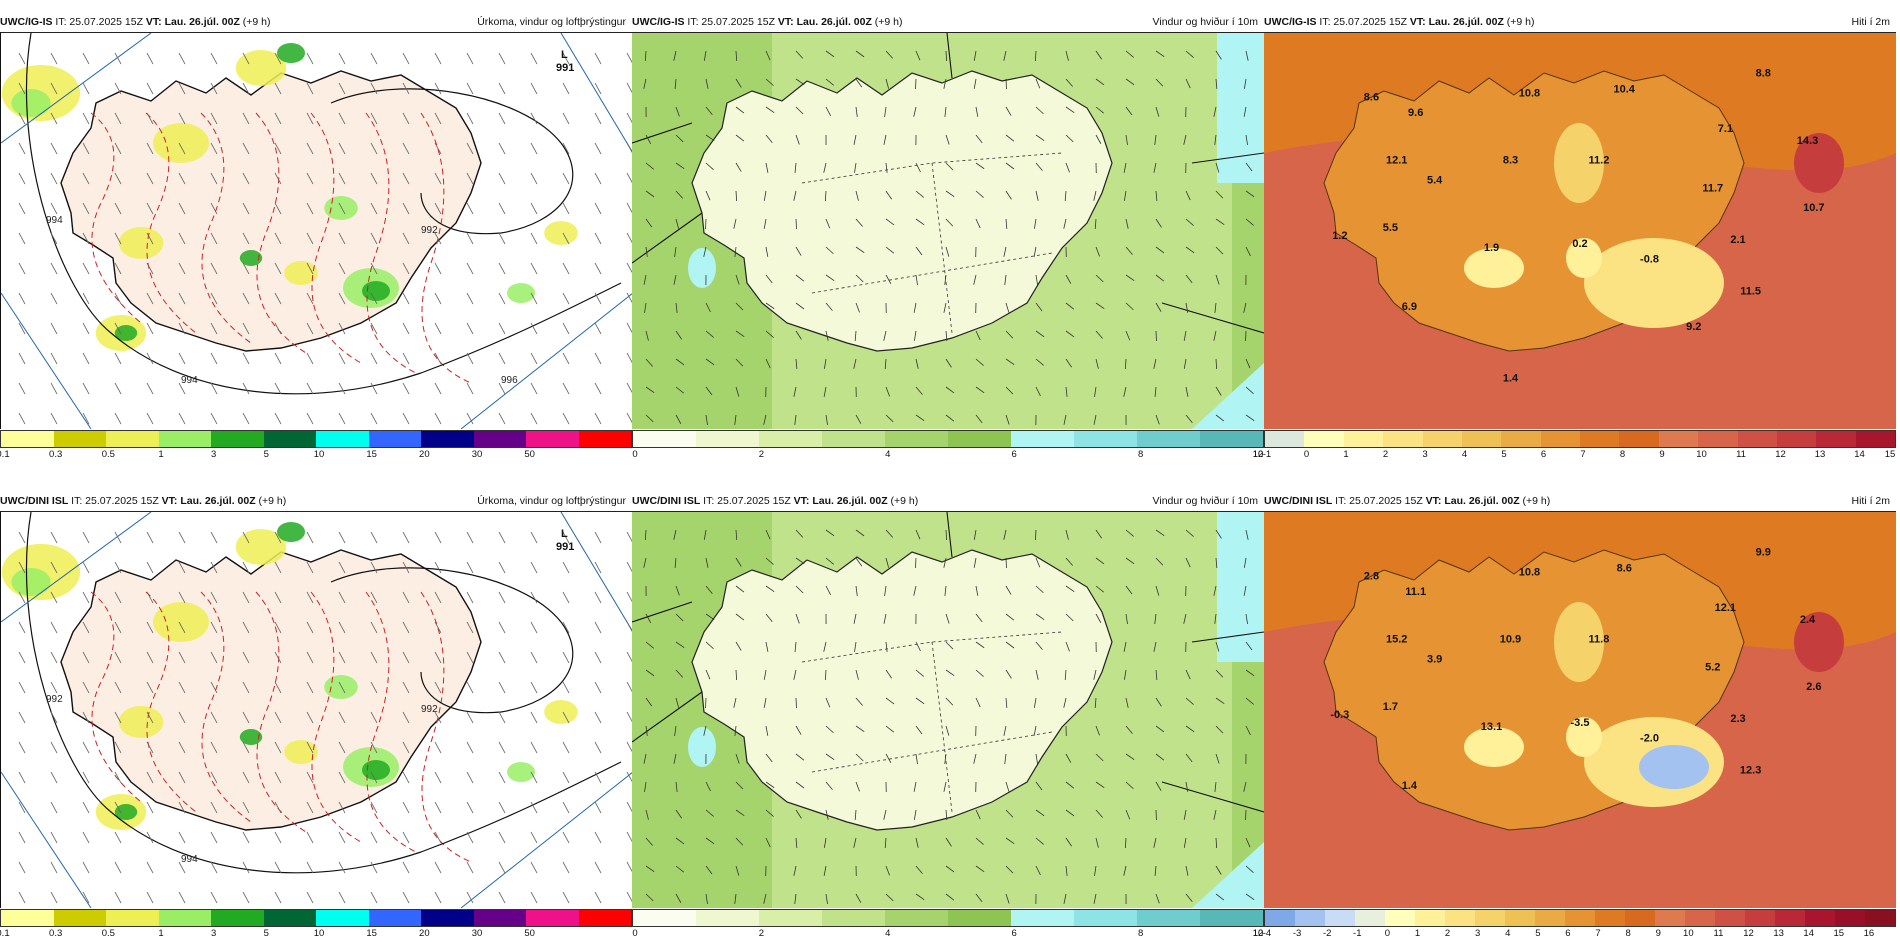  I want to click on colorbar-tick-label: 5, so click(1504, 454).